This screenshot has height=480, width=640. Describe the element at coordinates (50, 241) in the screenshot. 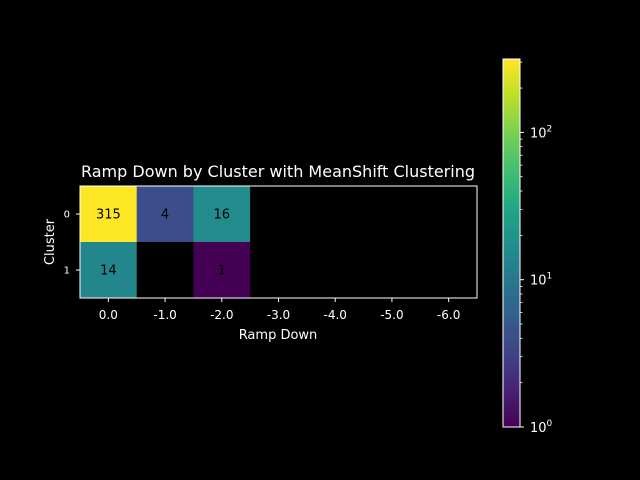

I see `y-axis-label: Cluster` at that location.